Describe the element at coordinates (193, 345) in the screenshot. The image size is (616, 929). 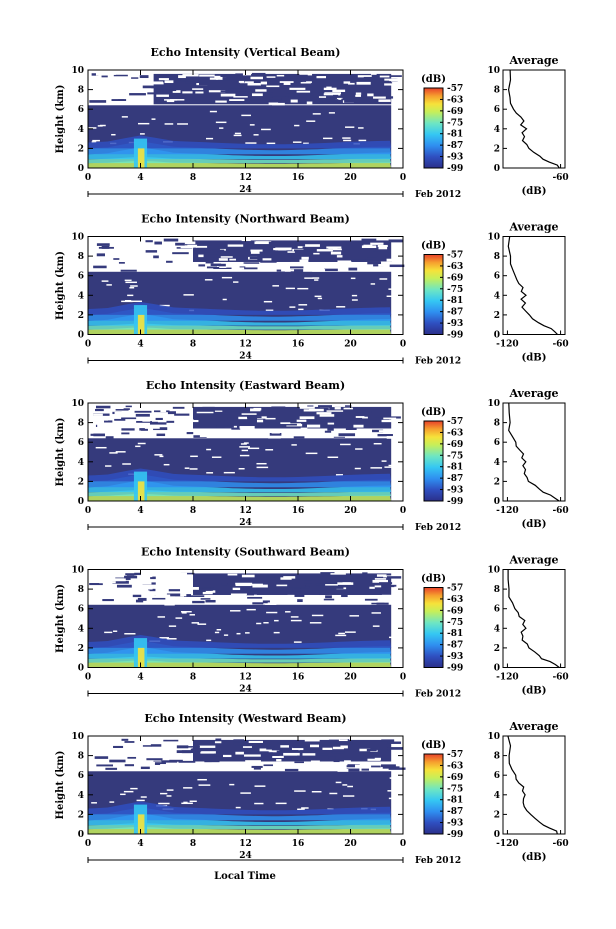
I see `x-tick-label: 8` at that location.